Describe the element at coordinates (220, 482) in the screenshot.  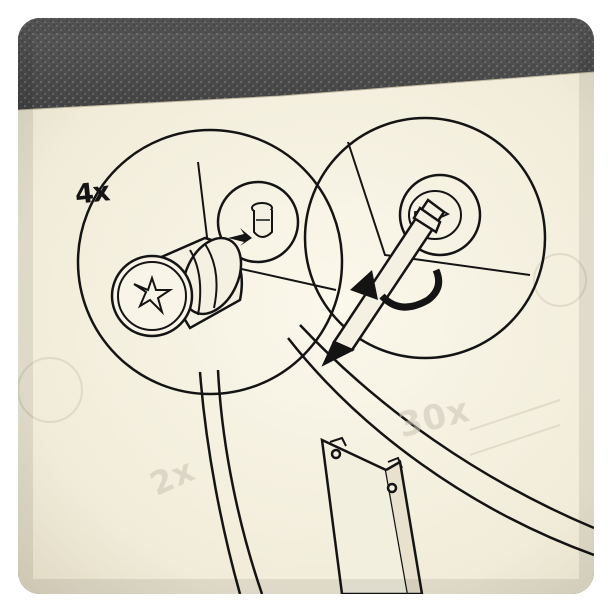
I see `connector-line-left` at that location.